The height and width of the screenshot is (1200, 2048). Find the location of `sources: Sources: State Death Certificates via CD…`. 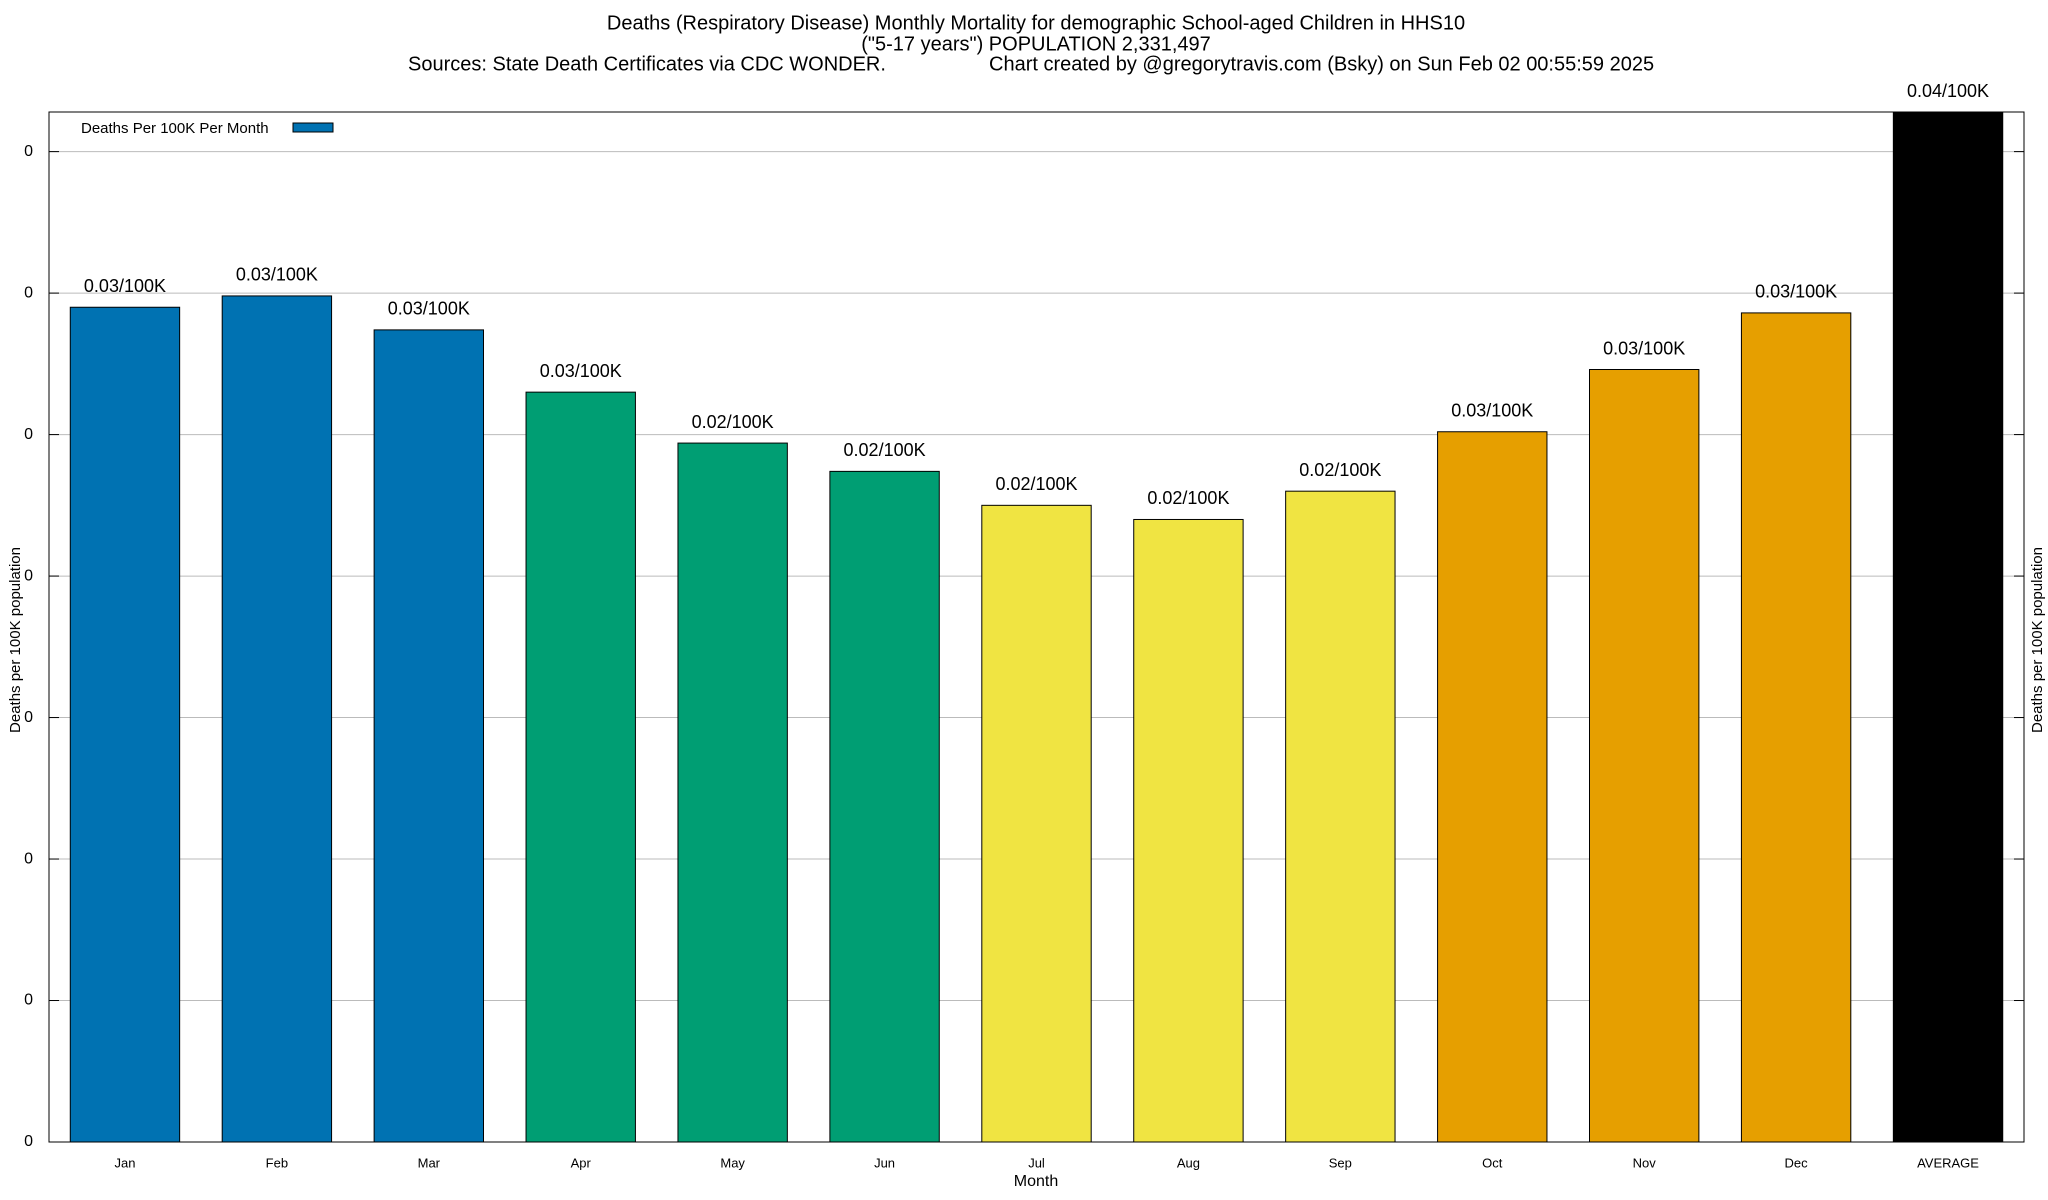

sources: Sources: State Death Certificates via CD… is located at coordinates (647, 64).